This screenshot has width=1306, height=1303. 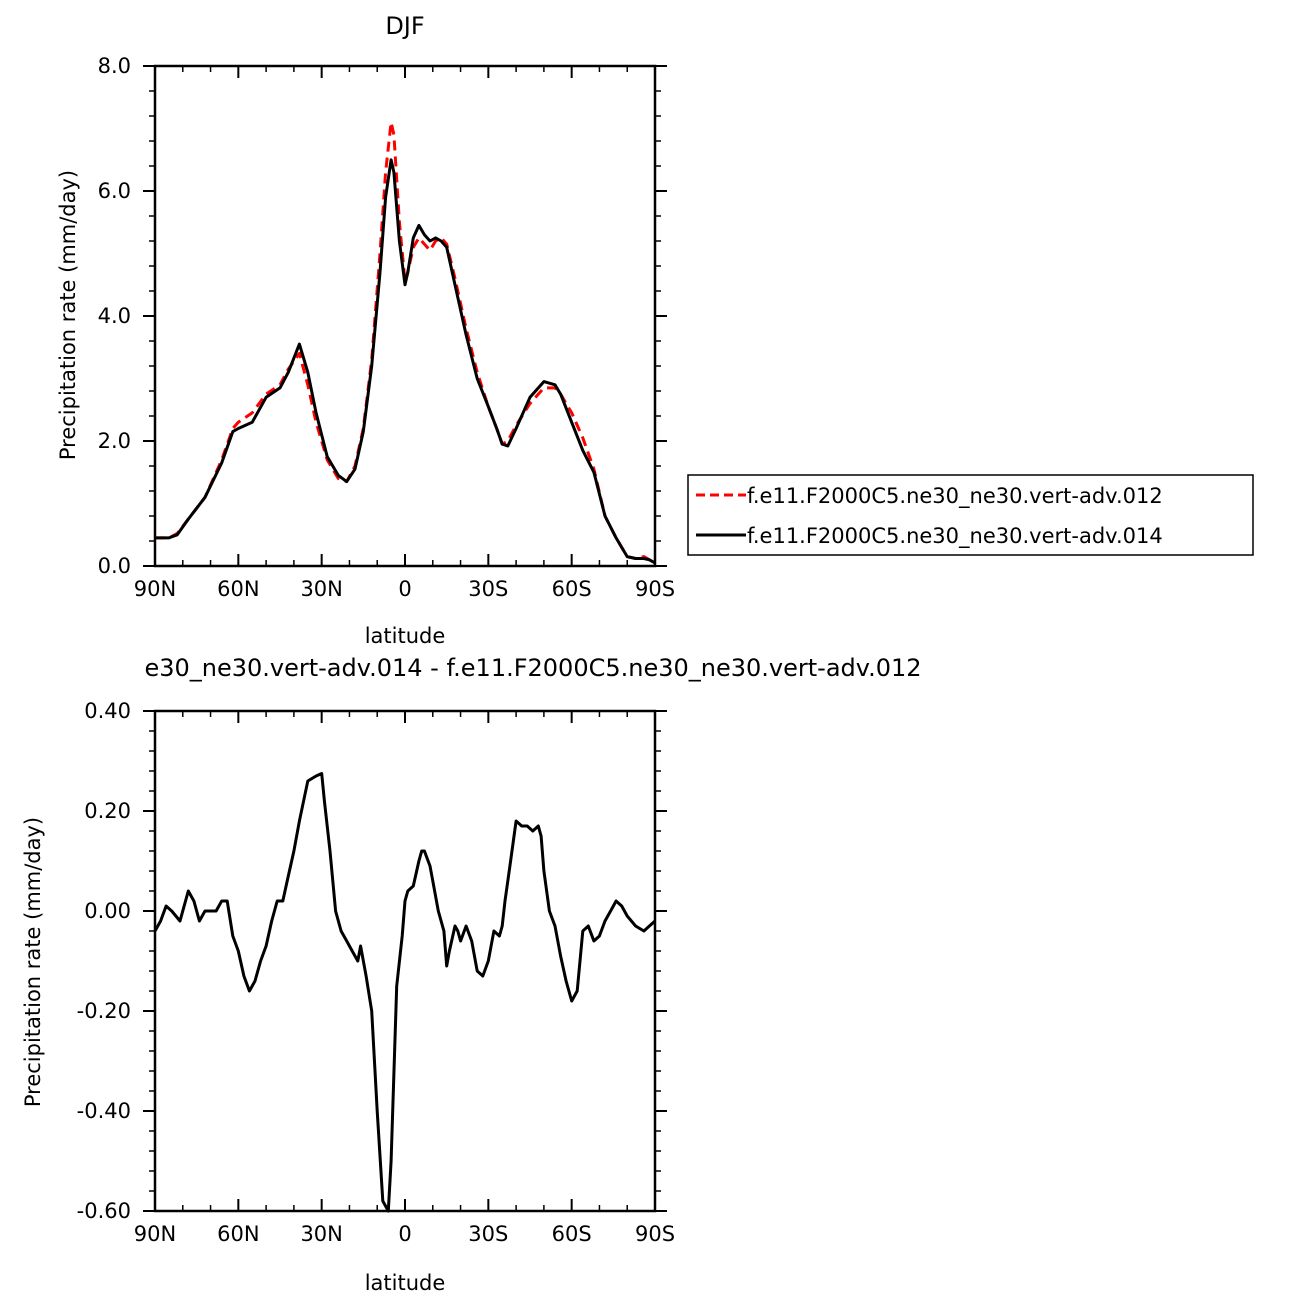 I want to click on top-x-tick-label: 90S, so click(x=655, y=589).